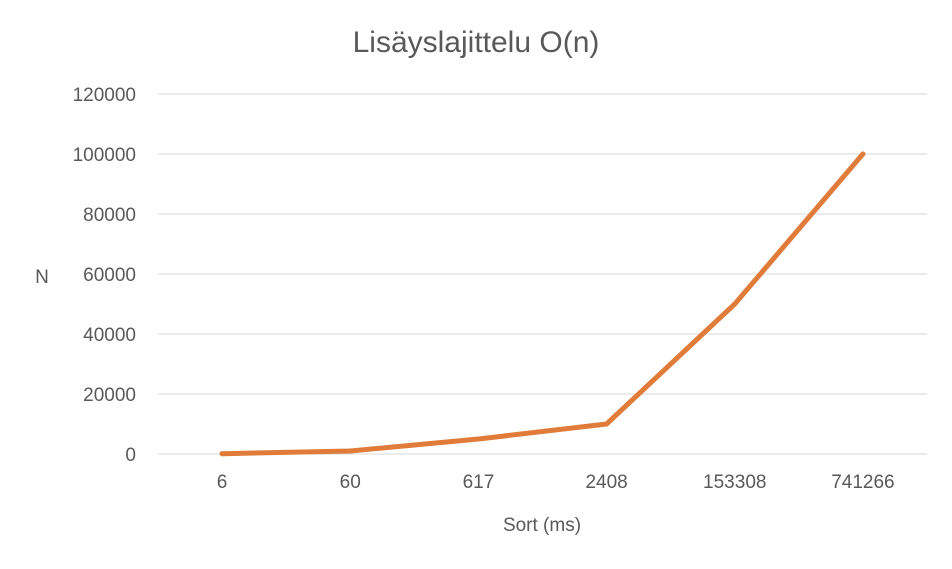  Describe the element at coordinates (109, 395) in the screenshot. I see `y-tick-label: 20000` at that location.